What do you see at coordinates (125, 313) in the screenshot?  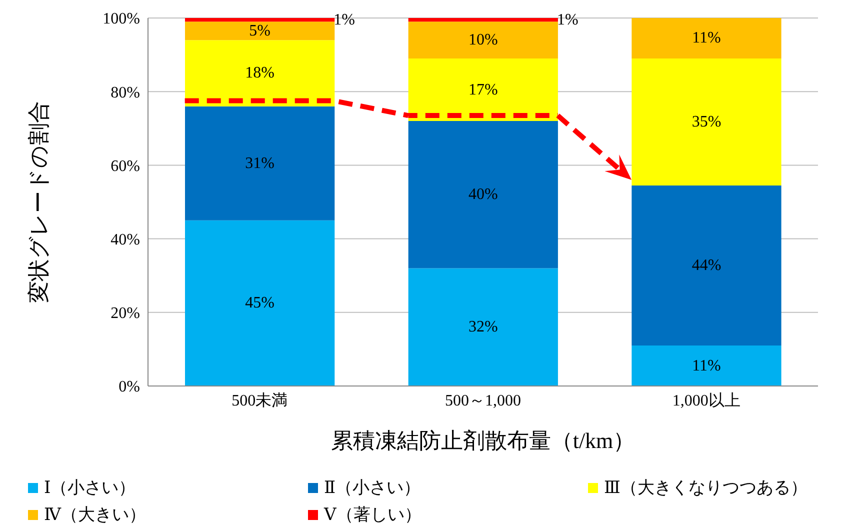 I see `y-tick-label: 20%` at bounding box center [125, 313].